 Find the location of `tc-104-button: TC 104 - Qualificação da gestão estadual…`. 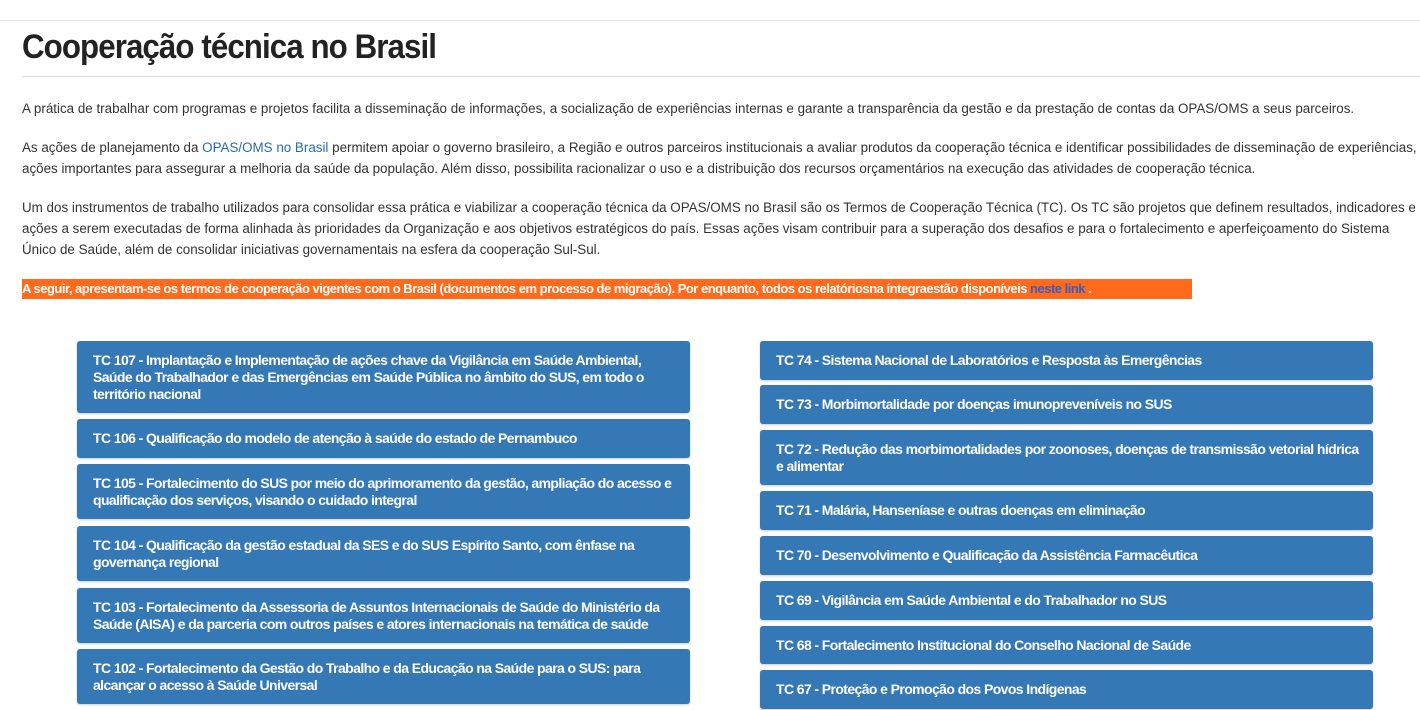

tc-104-button: TC 104 - Qualificação da gestão estadual… is located at coordinates (383, 553).